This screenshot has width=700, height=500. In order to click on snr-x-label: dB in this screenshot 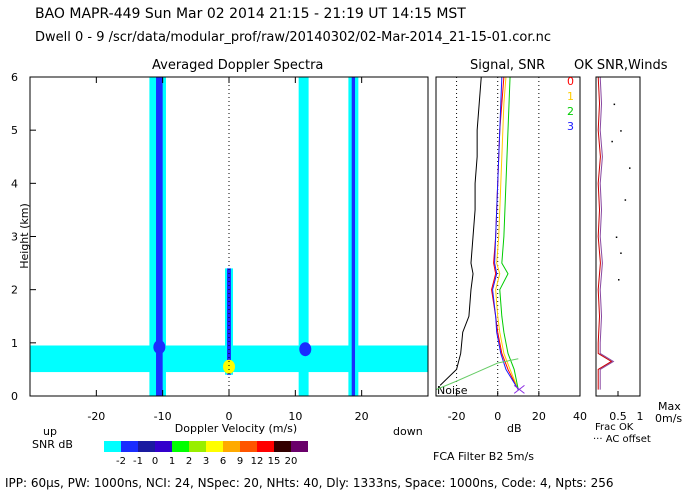, I will do `click(514, 428)`.